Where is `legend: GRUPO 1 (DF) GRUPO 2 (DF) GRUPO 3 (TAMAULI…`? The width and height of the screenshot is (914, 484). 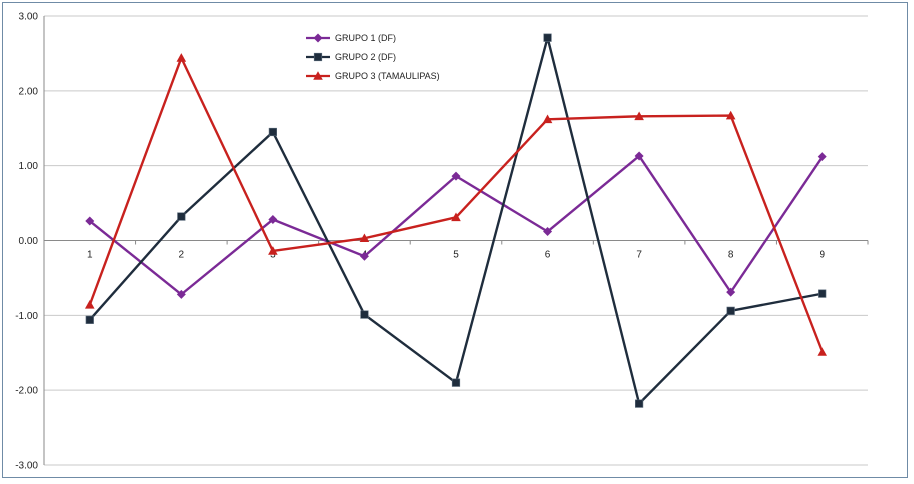
legend: GRUPO 1 (DF) GRUPO 2 (DF) GRUPO 3 (TAMAULI… is located at coordinates (373, 57).